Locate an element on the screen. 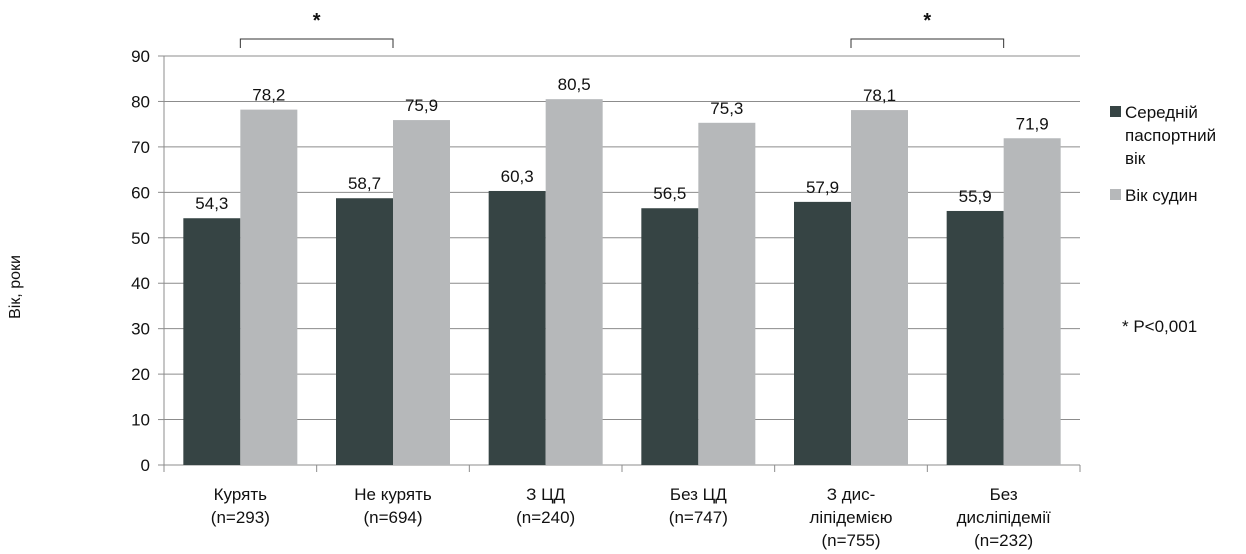 This screenshot has height=554, width=1246. data-label: 71,9 is located at coordinates (1032, 123).